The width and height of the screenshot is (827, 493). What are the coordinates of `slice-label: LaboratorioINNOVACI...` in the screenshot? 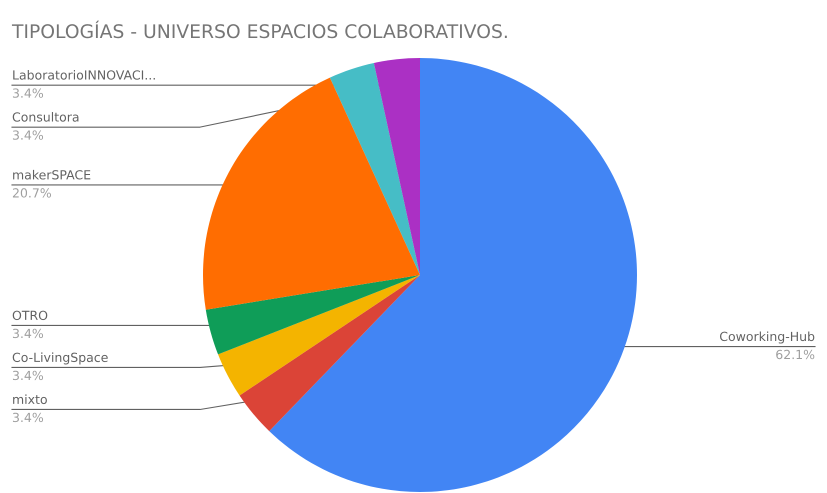 It's located at (84, 75).